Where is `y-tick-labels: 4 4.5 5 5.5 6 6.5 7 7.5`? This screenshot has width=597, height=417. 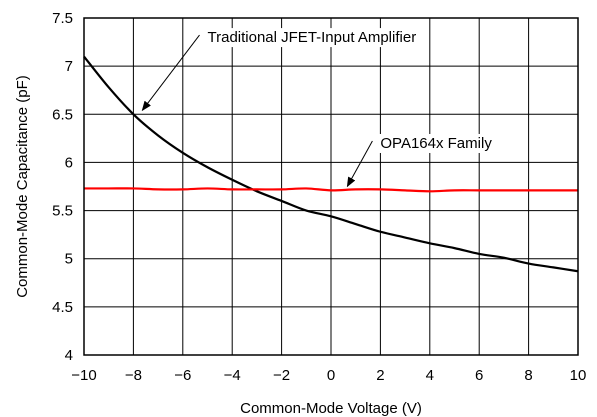
y-tick-labels: 4 4.5 5 5.5 6 6.5 7 7.5 is located at coordinates (62, 187).